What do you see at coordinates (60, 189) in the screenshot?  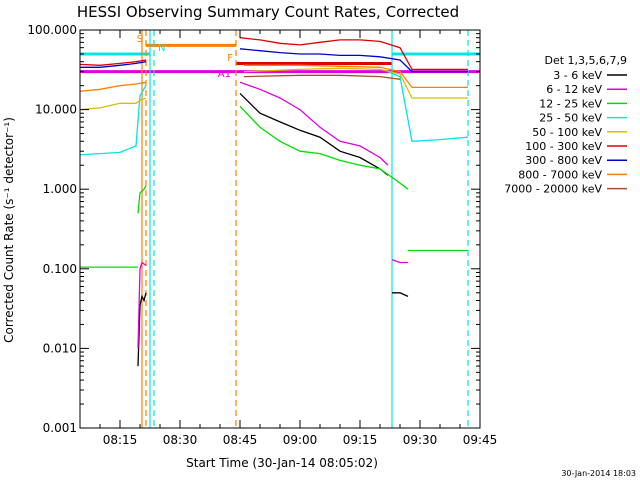 I see `y-tick-label: 1.000` at bounding box center [60, 189].